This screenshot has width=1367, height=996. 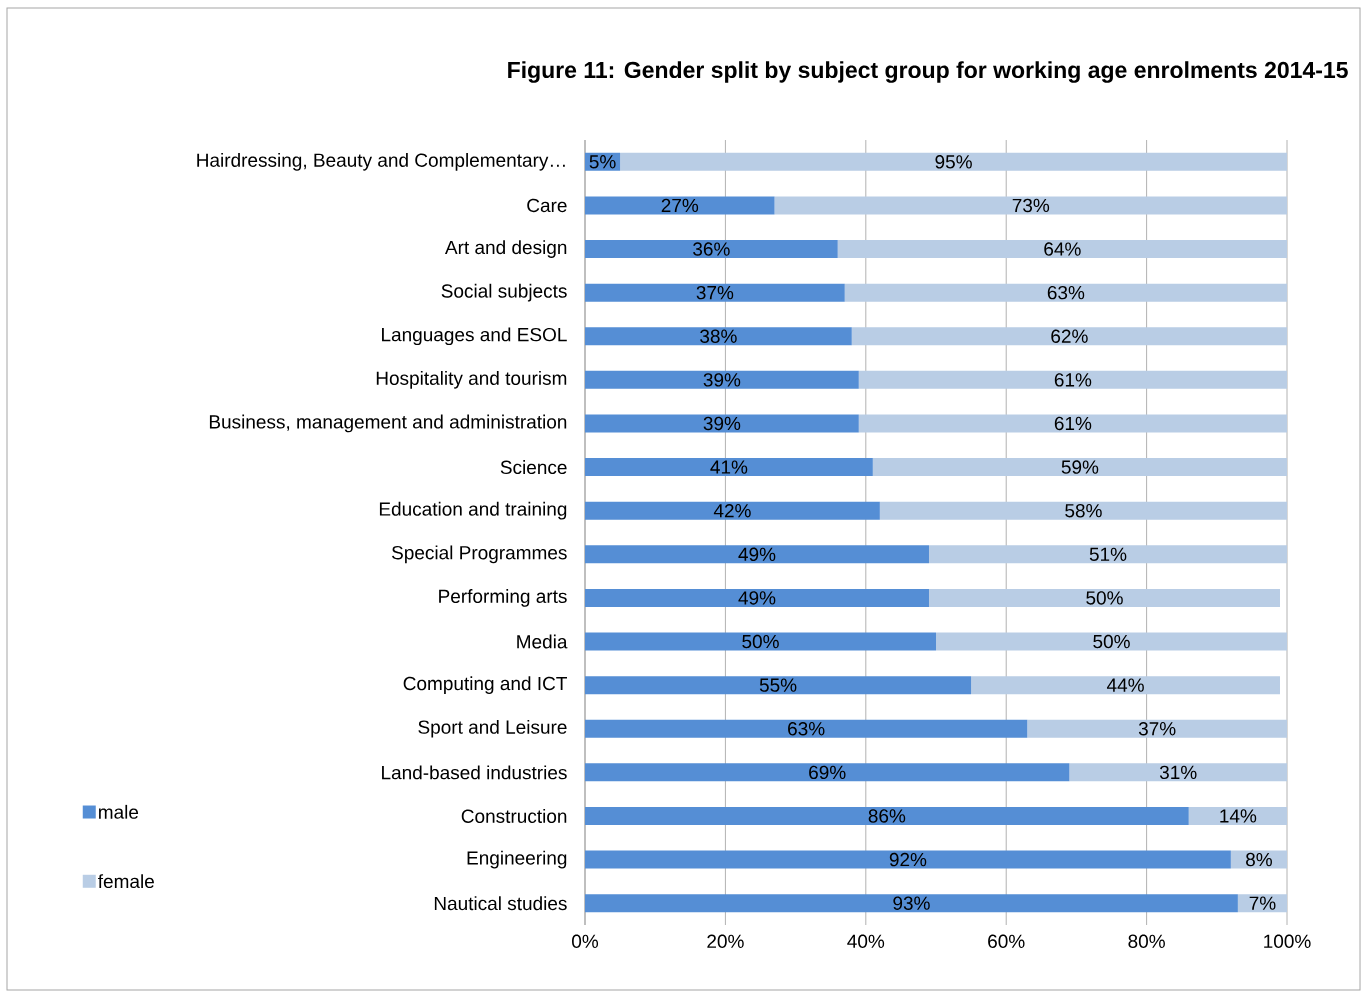 What do you see at coordinates (474, 772) in the screenshot?
I see `y-tick-label: Land-based industries` at bounding box center [474, 772].